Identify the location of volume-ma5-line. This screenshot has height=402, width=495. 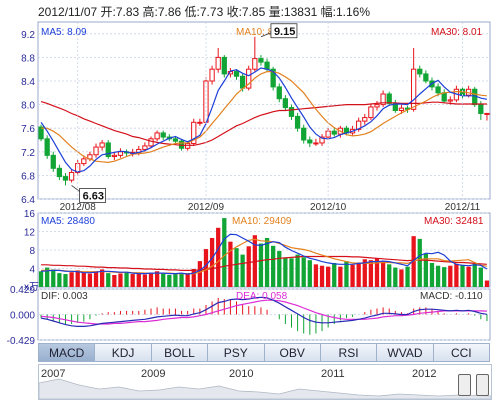
(264, 254).